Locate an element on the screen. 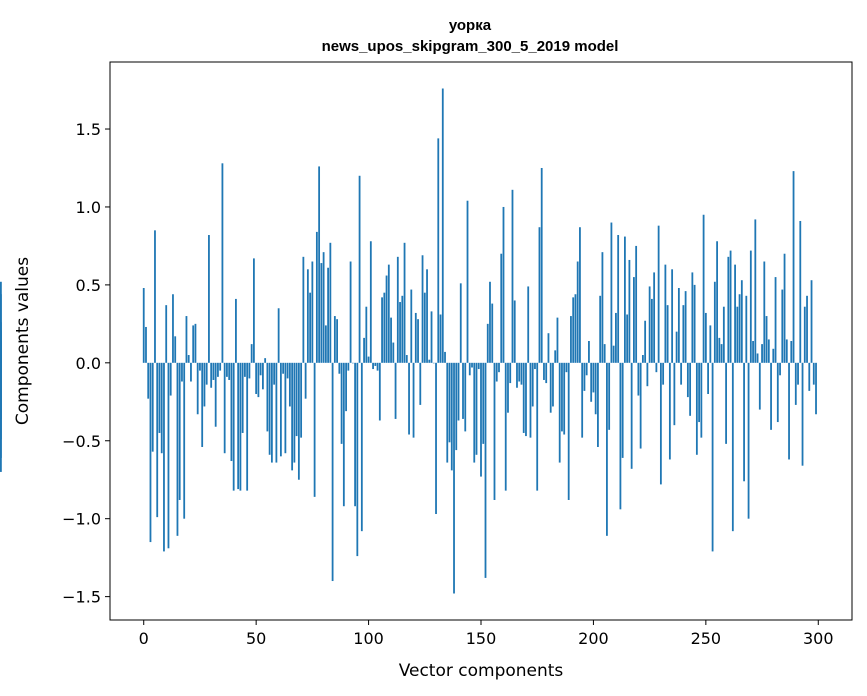  x-tick-label: 150 is located at coordinates (481, 638).